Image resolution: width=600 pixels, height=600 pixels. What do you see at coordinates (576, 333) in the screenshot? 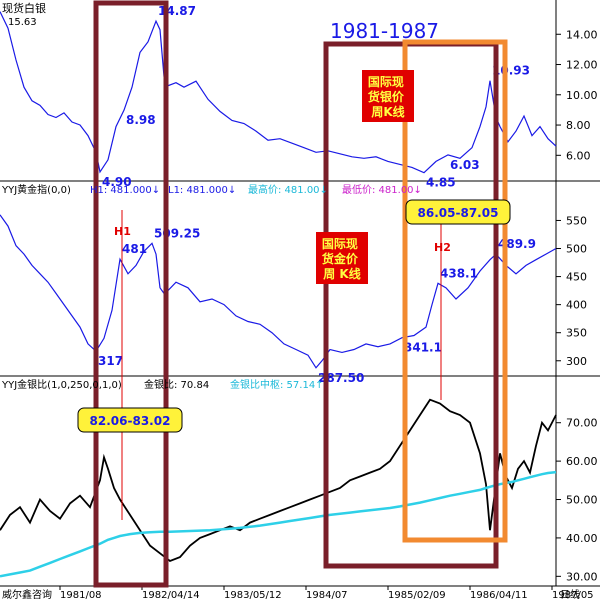
I see `y-tick-label: 350` at bounding box center [576, 333].